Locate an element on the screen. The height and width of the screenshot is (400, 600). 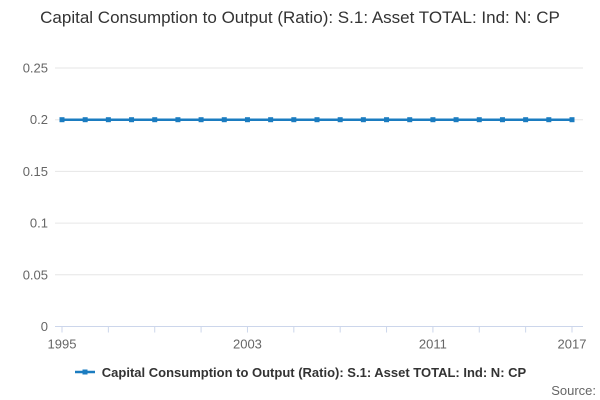
x-axis-tick-label: 2017 is located at coordinates (572, 344).